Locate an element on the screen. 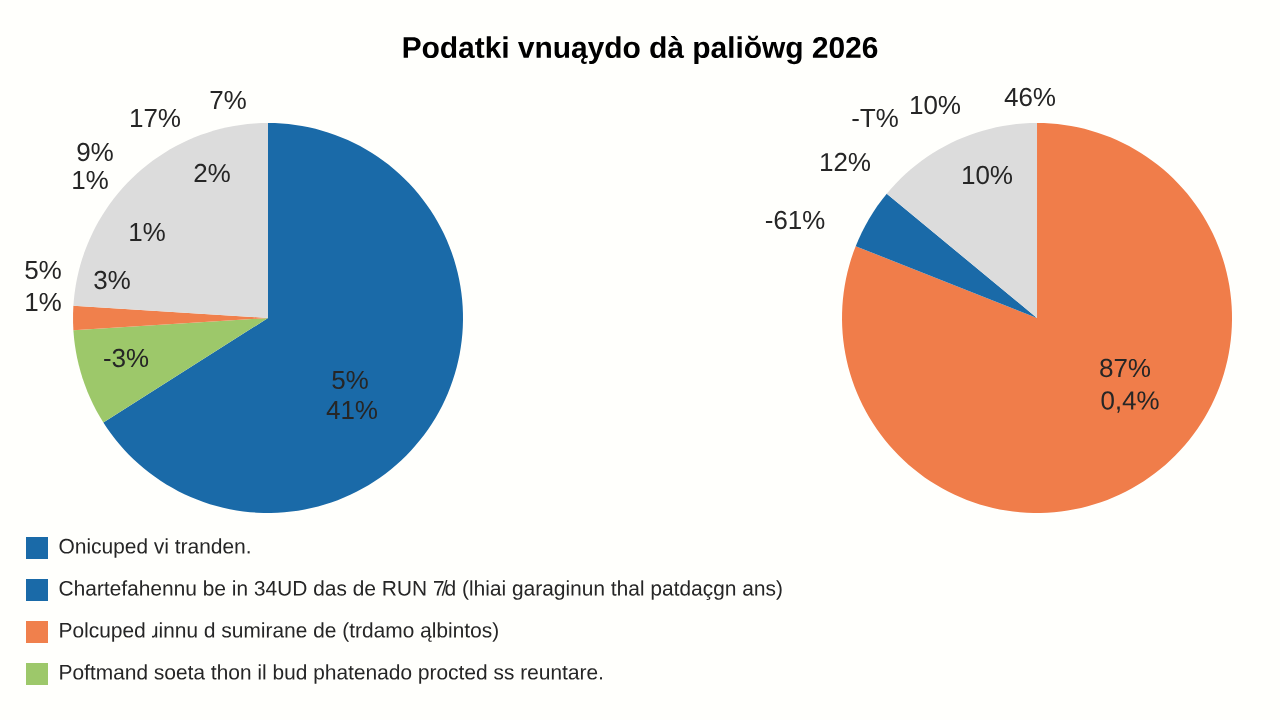 The height and width of the screenshot is (720, 1280). text: -T% is located at coordinates (875, 118).